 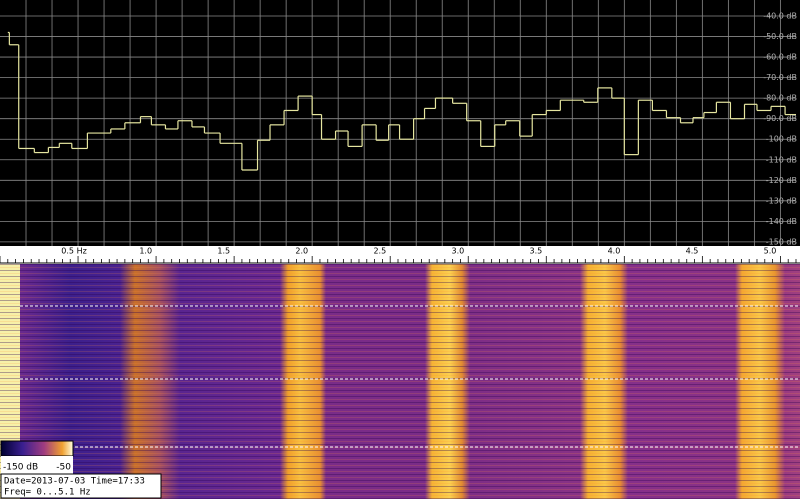 What do you see at coordinates (458, 251) in the screenshot?
I see `x-tick-label: 3.0` at bounding box center [458, 251].